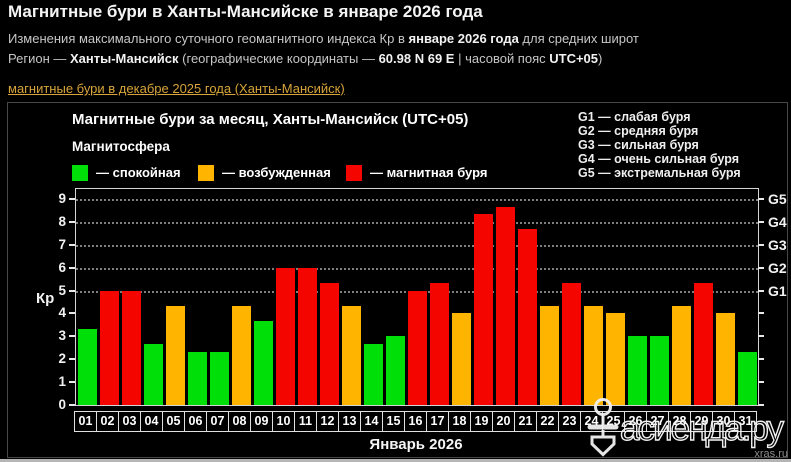 The height and width of the screenshot is (462, 791). What do you see at coordinates (771, 454) in the screenshot?
I see `source-label: xras.ru` at bounding box center [771, 454].